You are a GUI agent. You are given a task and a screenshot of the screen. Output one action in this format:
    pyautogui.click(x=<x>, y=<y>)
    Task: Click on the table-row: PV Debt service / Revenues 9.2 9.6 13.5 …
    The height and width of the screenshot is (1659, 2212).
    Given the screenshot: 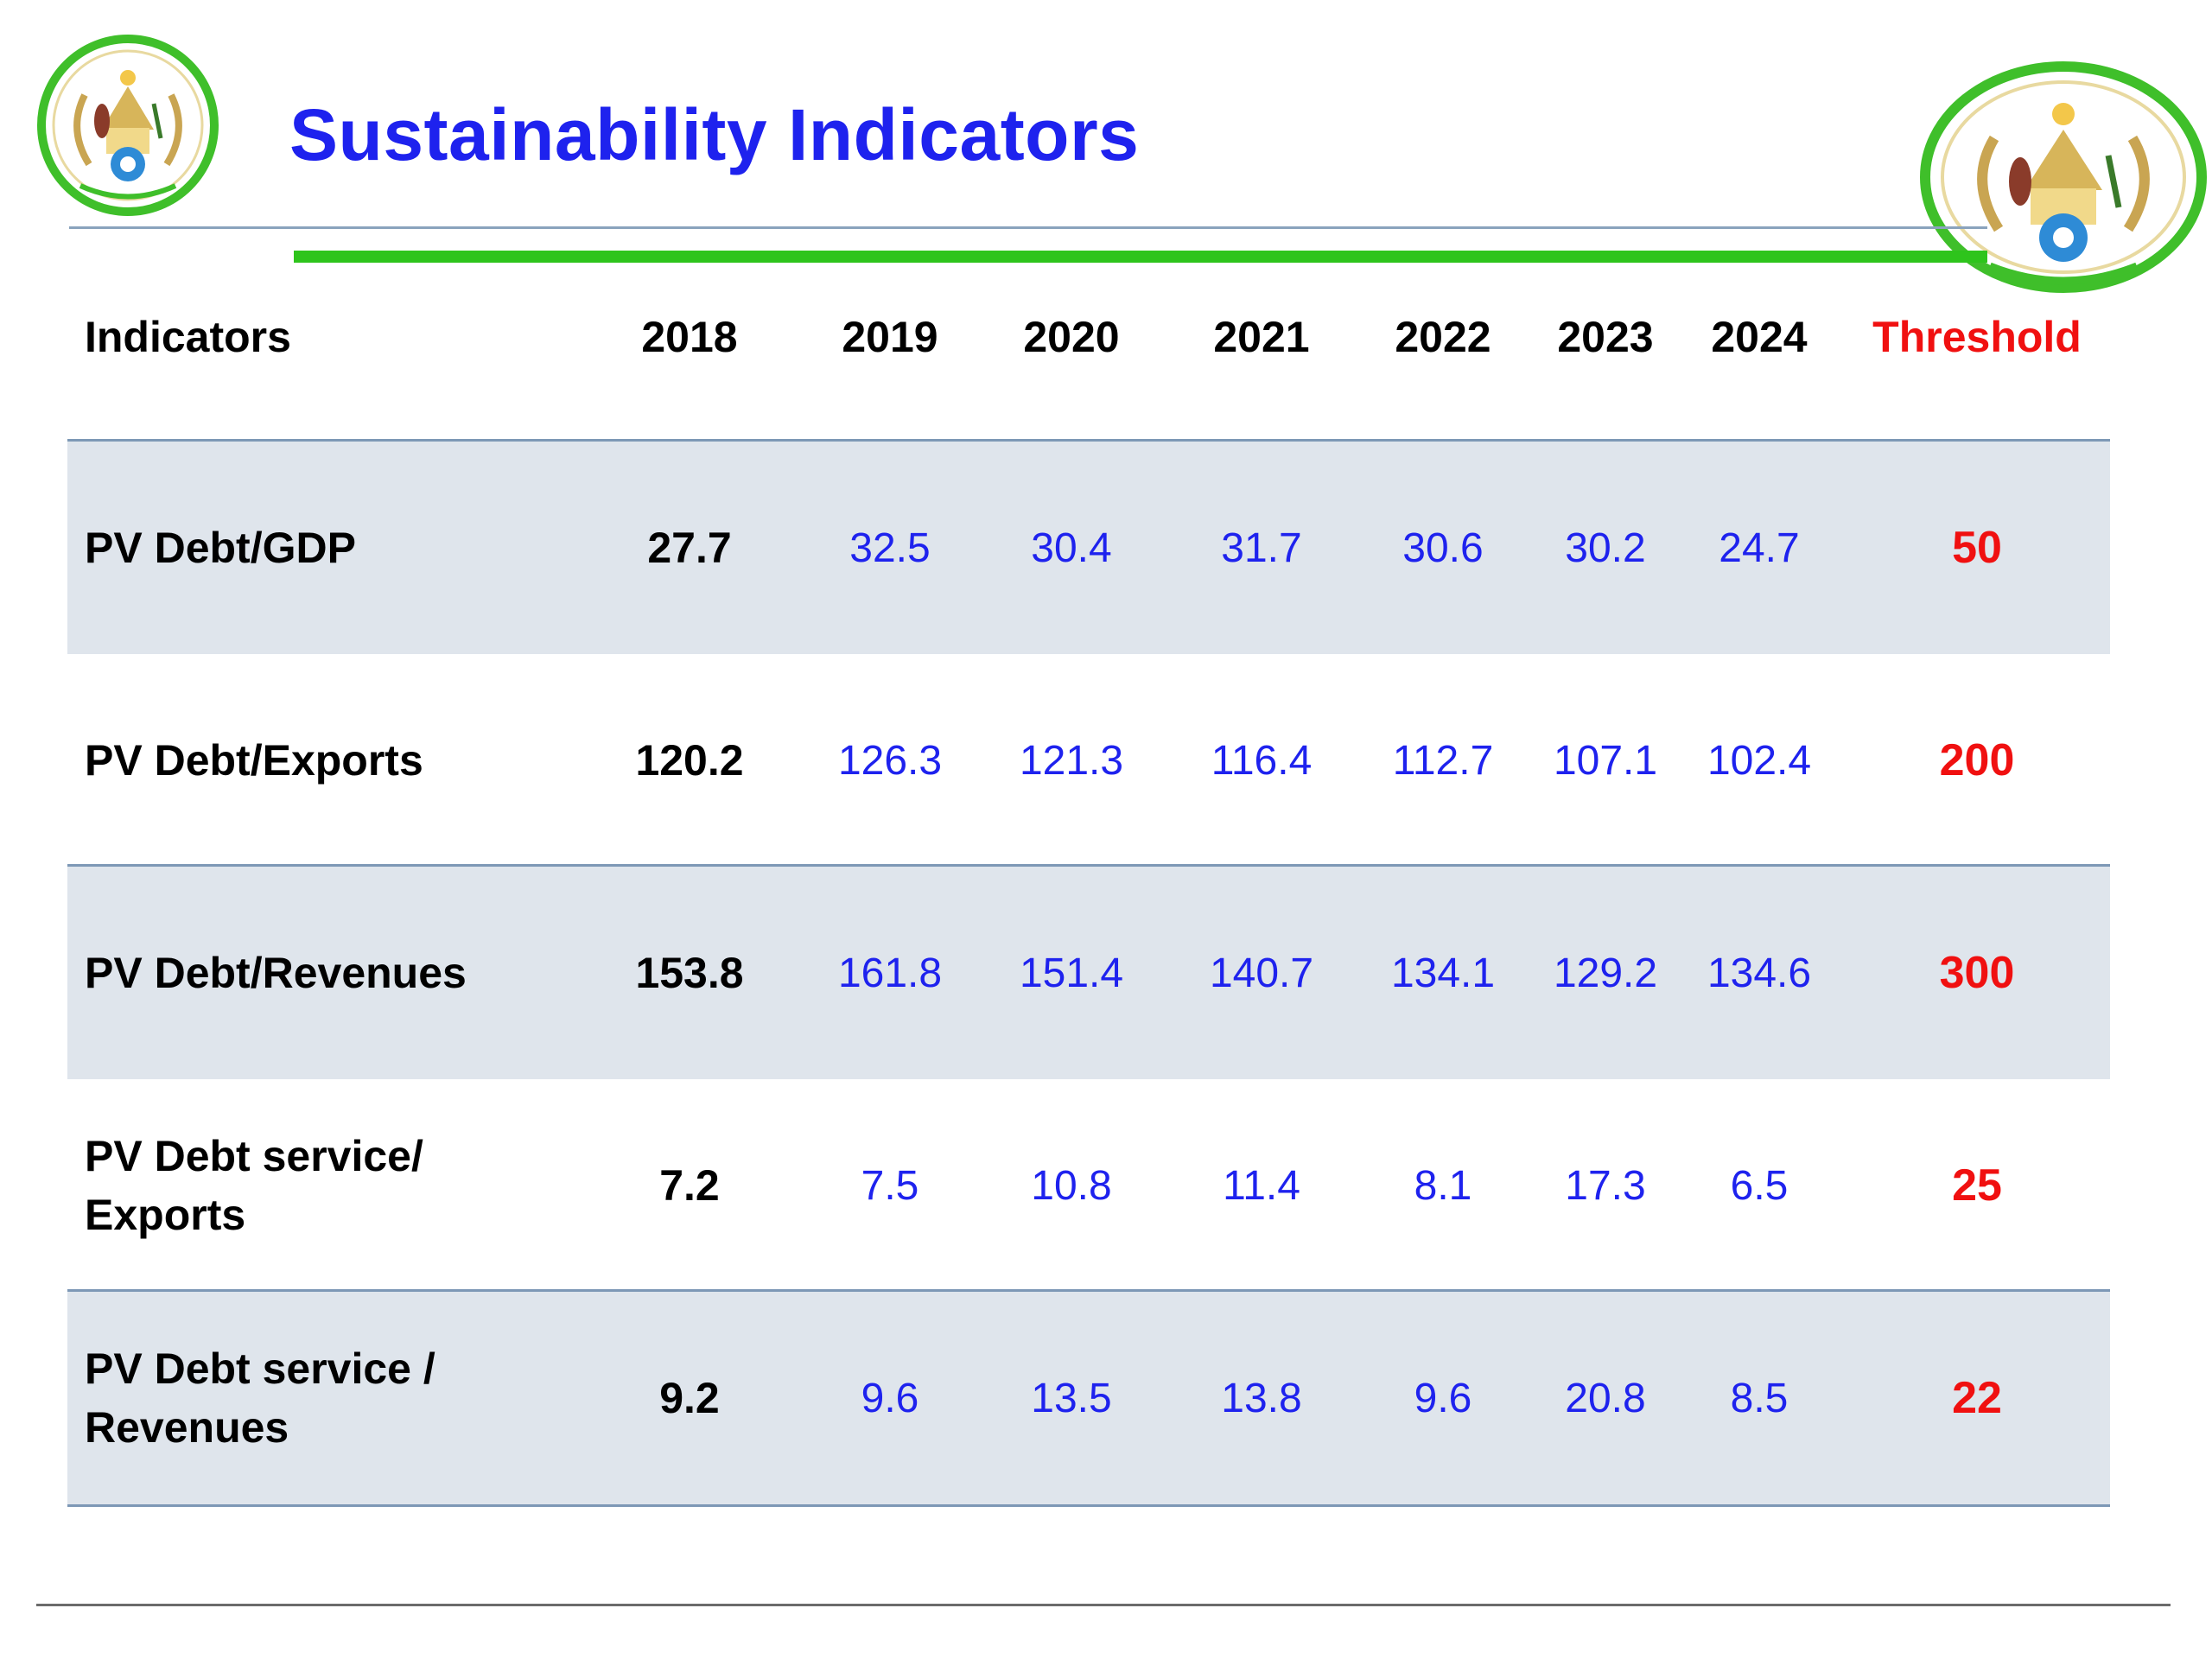 What is the action you would take?
    pyautogui.click(x=1088, y=1398)
    